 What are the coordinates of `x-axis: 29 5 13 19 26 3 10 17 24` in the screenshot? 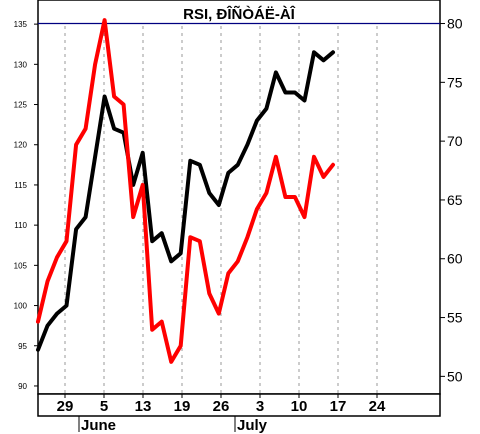 It's located at (221, 404).